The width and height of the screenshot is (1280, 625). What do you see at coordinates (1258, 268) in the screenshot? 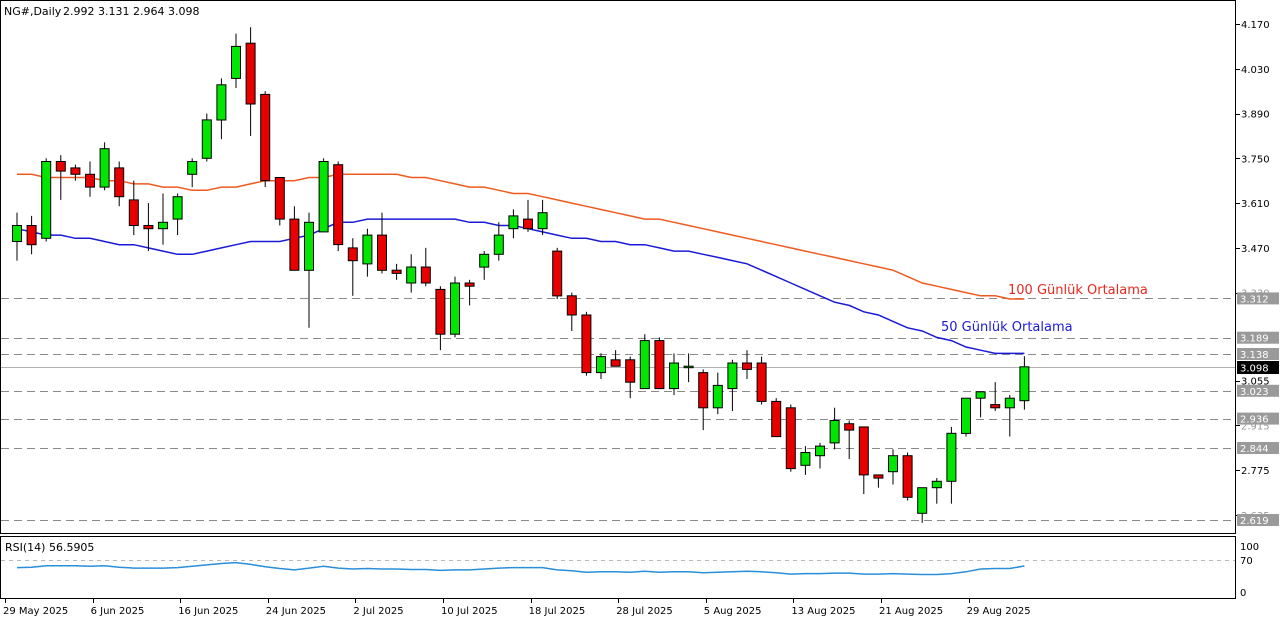
I see `price-axis-bg` at bounding box center [1258, 268].